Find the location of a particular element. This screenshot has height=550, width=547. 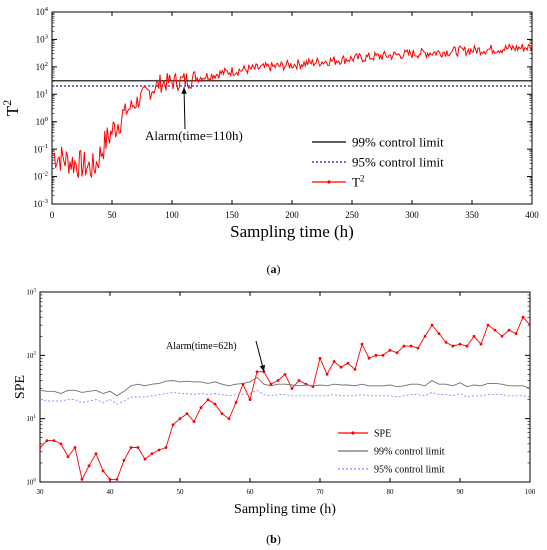

x-tick-label: 400 is located at coordinates (532, 215).